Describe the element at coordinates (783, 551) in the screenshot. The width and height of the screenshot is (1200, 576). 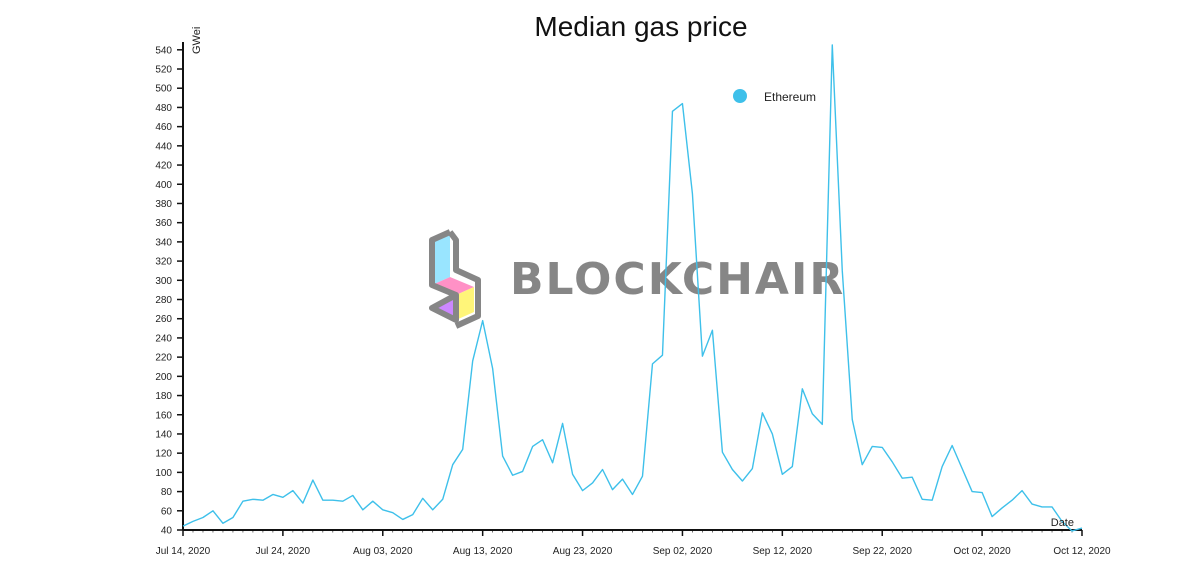
I see `x-tick-label: Sep 12, 2020` at that location.